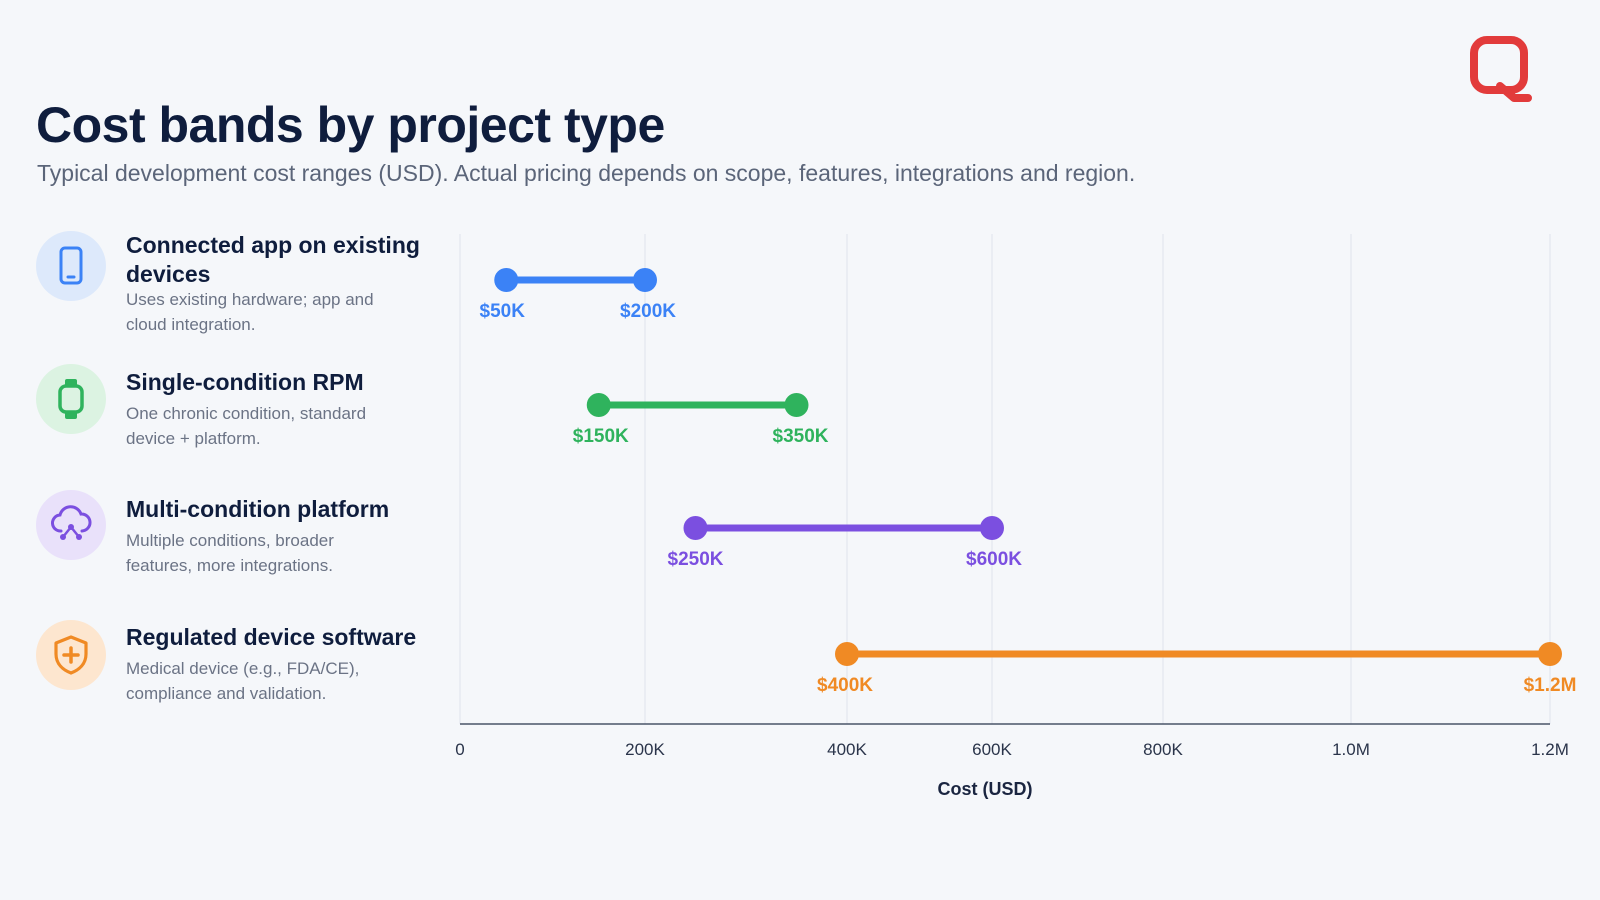 This screenshot has width=1600, height=900. Describe the element at coordinates (645, 749) in the screenshot. I see `x-tick-label: 200K` at that location.